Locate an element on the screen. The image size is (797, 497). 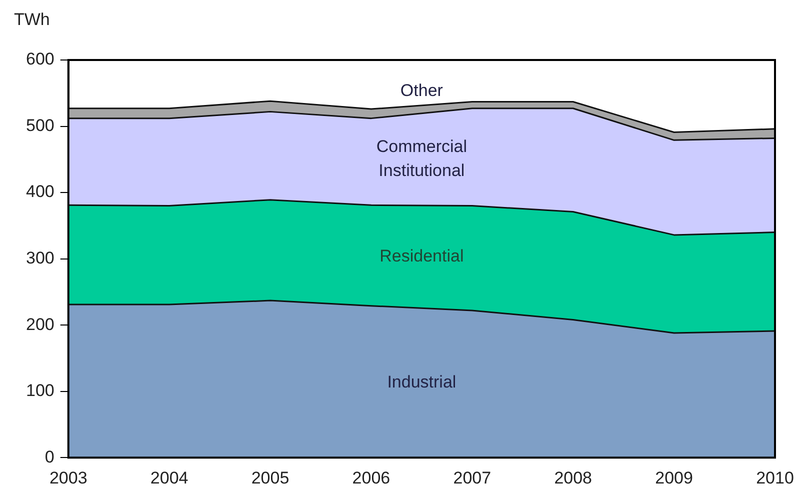
x-tick-label: 2008 is located at coordinates (573, 478).